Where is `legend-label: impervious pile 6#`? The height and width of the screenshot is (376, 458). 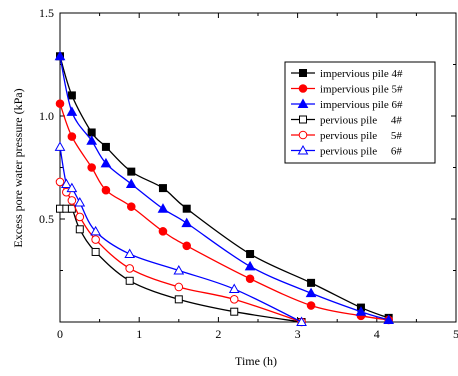 legend-label: impervious pile 6# is located at coordinates (361, 105).